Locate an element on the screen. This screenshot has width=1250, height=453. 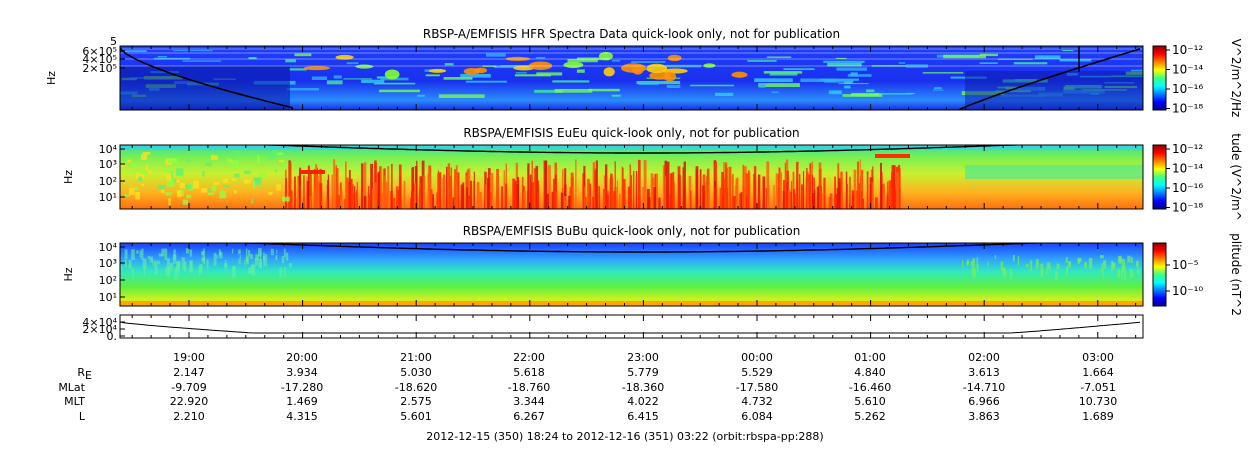
ephemeris-value: -18.620 is located at coordinates (416, 387).